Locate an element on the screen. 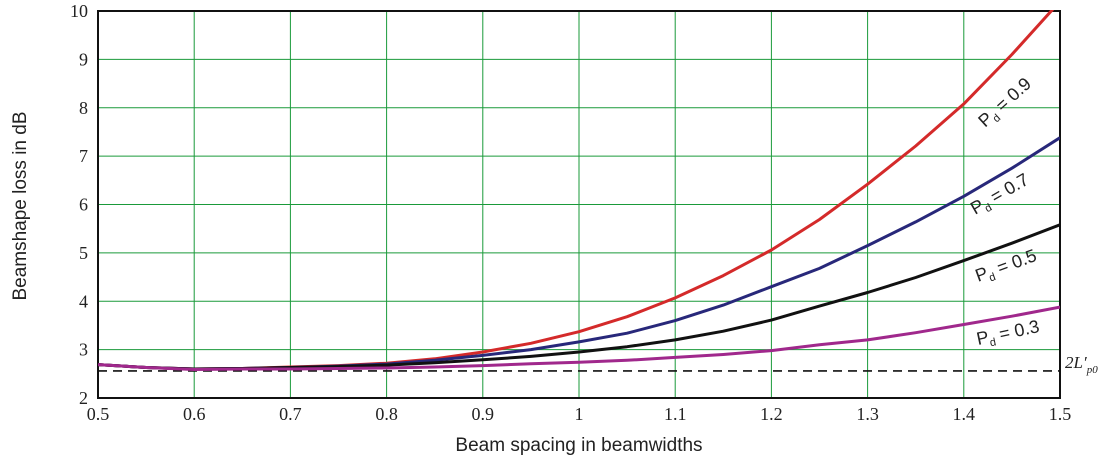  x-tick-label: 0.5 is located at coordinates (98, 414).